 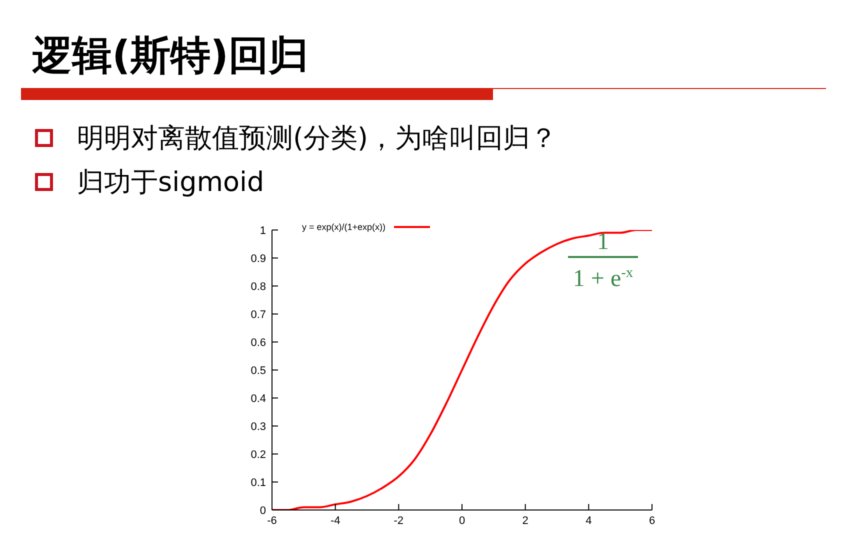 What do you see at coordinates (258, 398) in the screenshot?
I see `y-tick-label: 0.4` at bounding box center [258, 398].